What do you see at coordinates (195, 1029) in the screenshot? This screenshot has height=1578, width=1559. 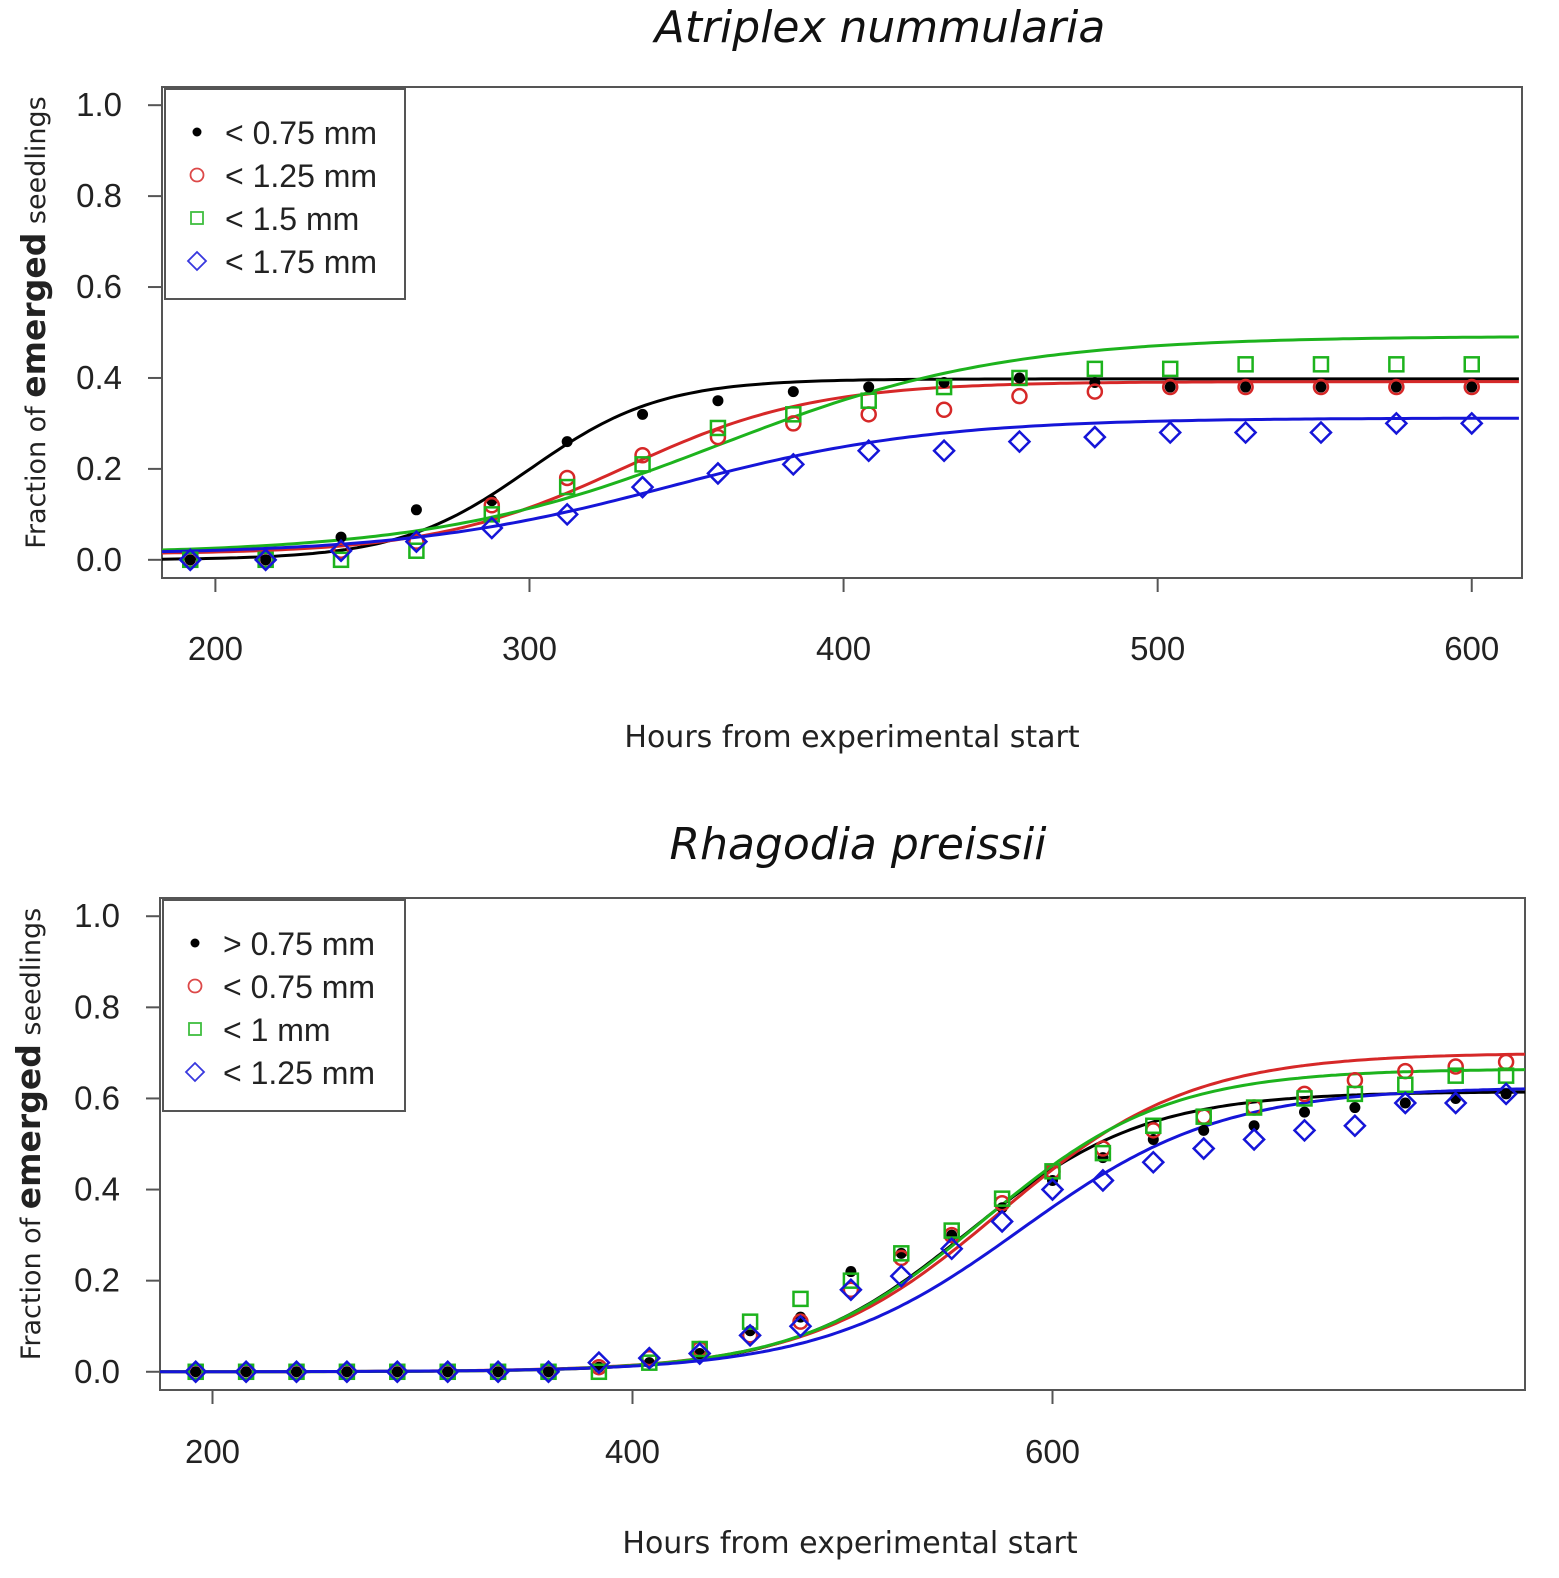 I see `legend-marker-1-mm` at bounding box center [195, 1029].